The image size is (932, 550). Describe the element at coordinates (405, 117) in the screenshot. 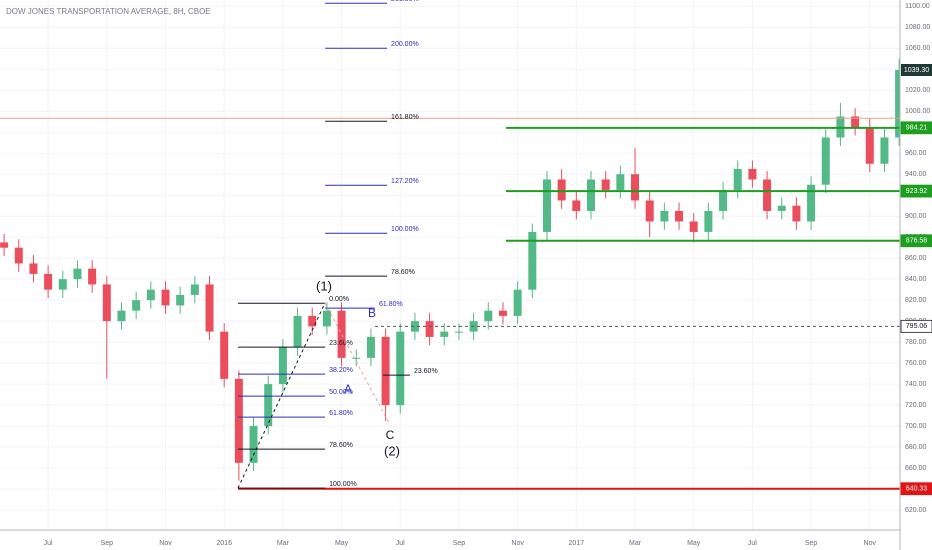

I see `fib-label: 161.80%` at that location.